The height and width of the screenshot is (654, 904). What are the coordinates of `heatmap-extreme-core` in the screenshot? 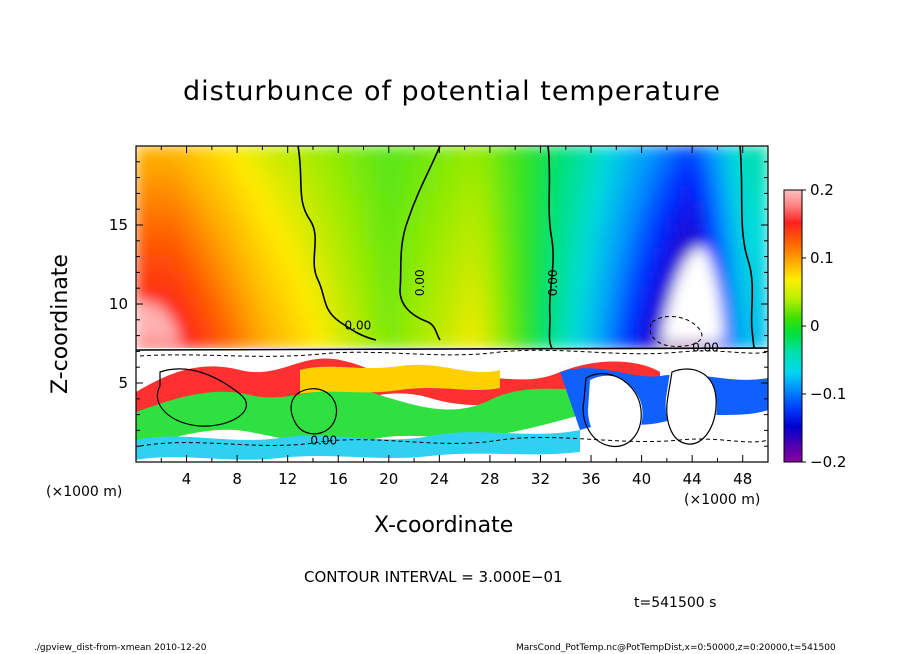 It's located at (692, 294).